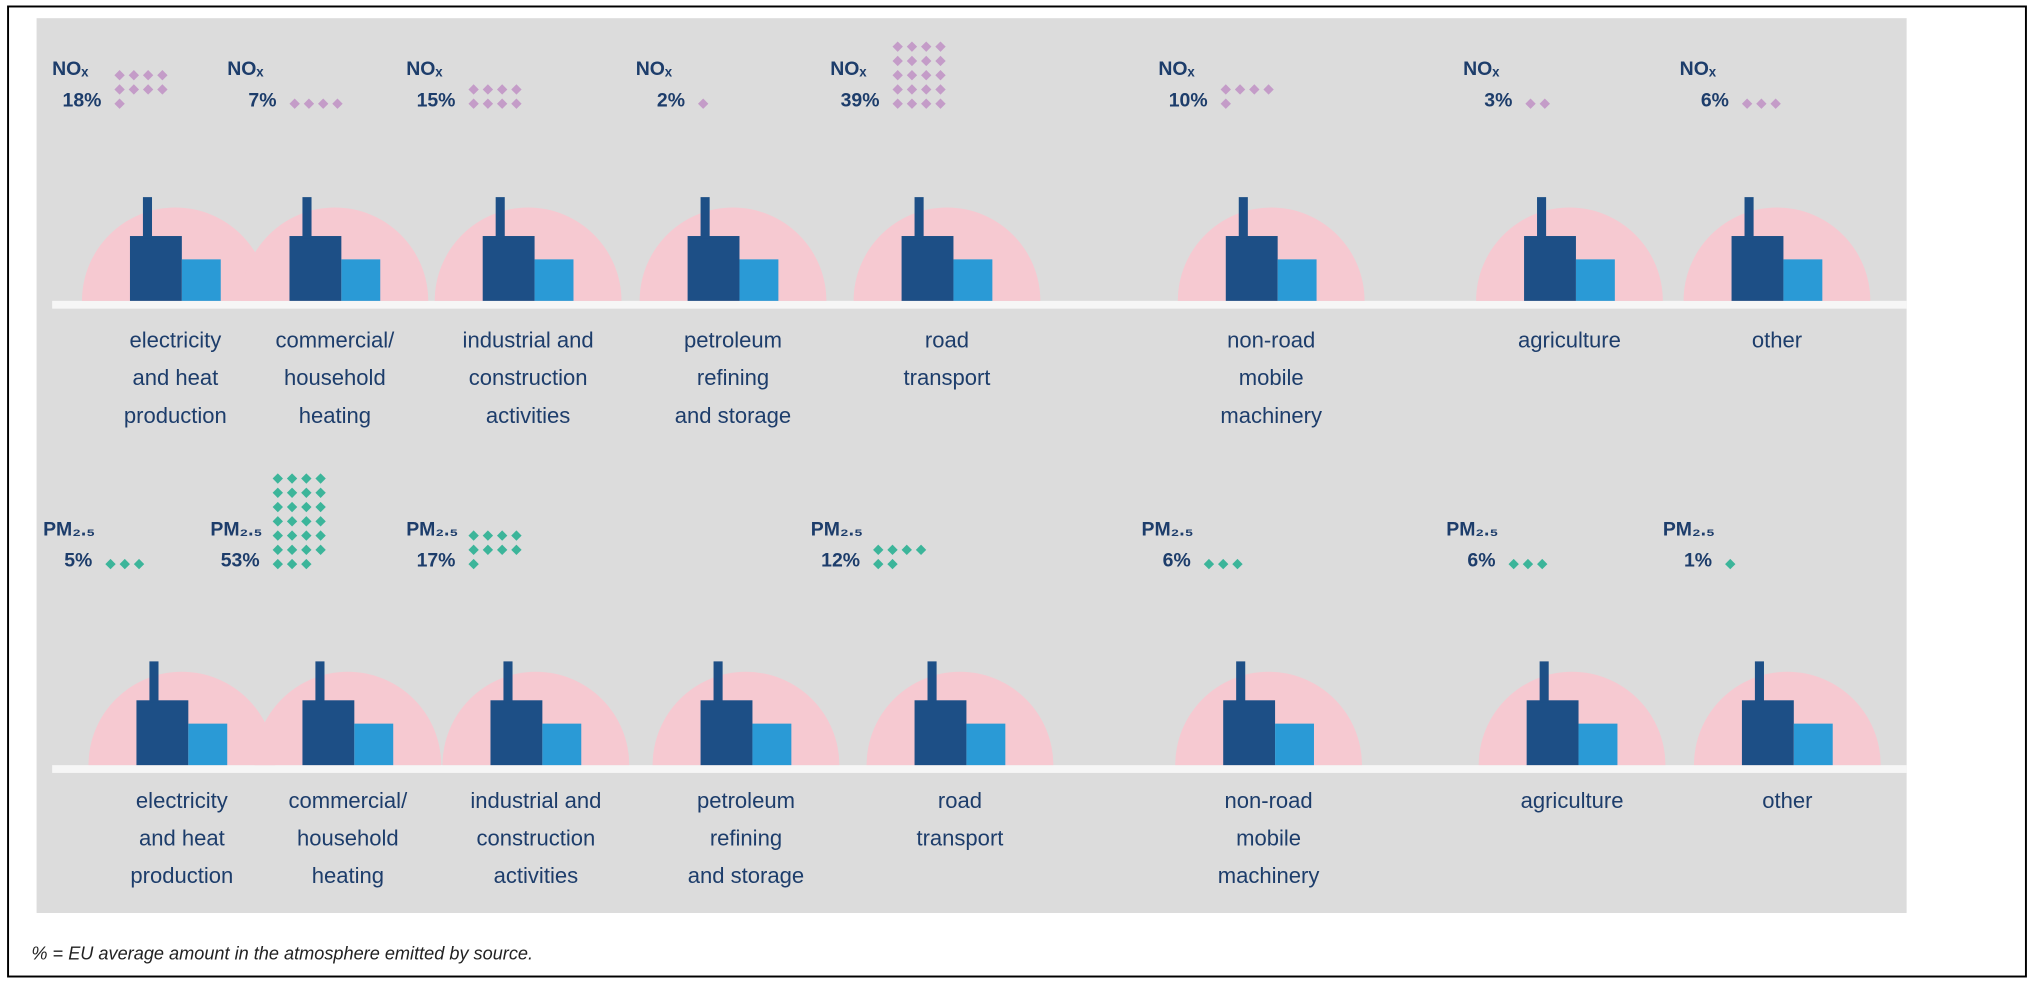  What do you see at coordinates (959, 838) in the screenshot?
I see `source-label-line: transport` at bounding box center [959, 838].